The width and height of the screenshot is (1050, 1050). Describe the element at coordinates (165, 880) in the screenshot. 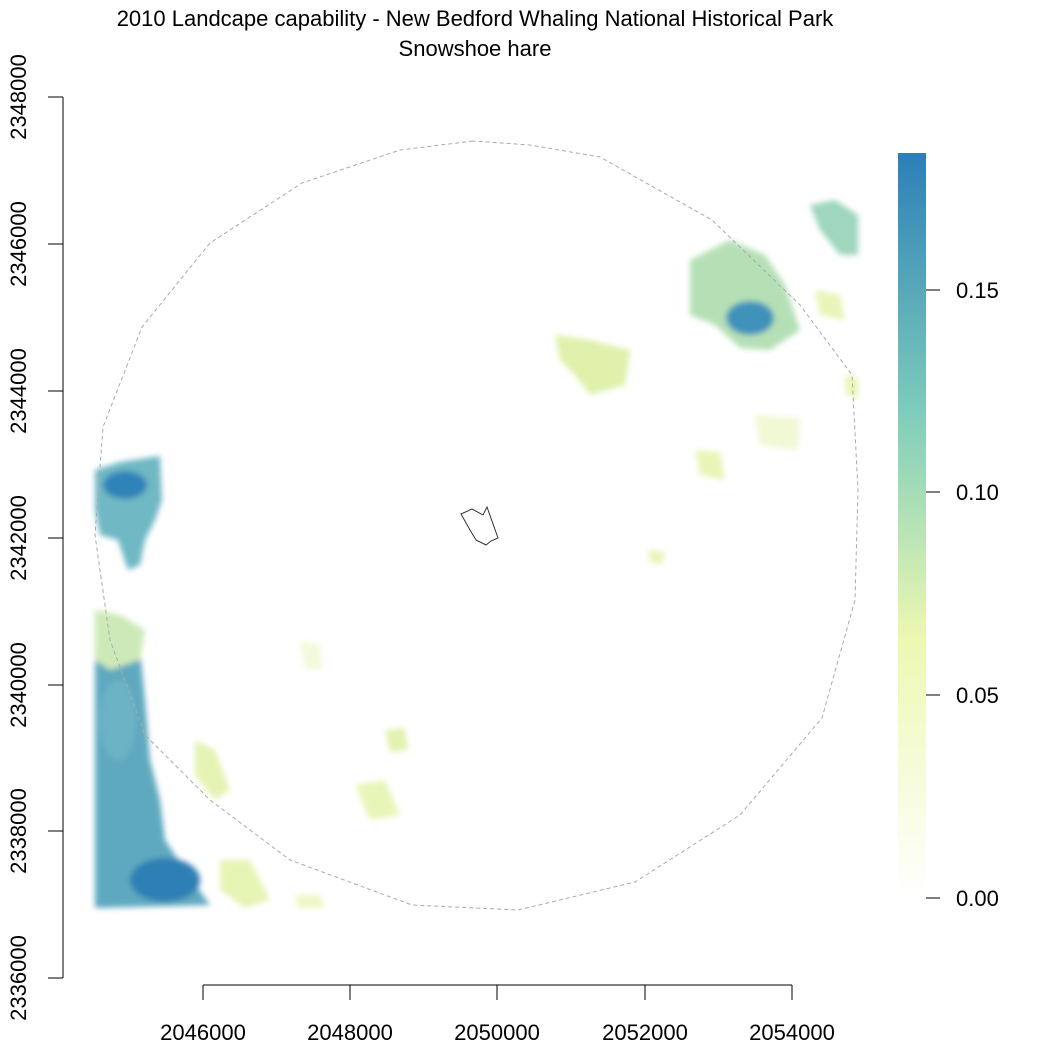

I see `raster-patch-west-lower-core` at that location.